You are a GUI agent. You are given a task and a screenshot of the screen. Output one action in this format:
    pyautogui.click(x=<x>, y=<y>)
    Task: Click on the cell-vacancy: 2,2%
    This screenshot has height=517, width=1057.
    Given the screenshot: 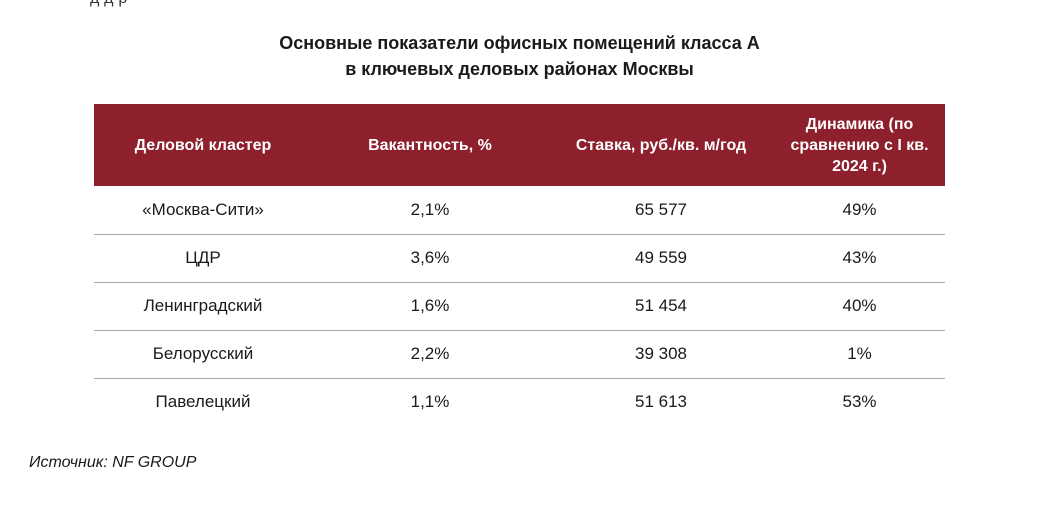 What is the action you would take?
    pyautogui.click(x=430, y=353)
    